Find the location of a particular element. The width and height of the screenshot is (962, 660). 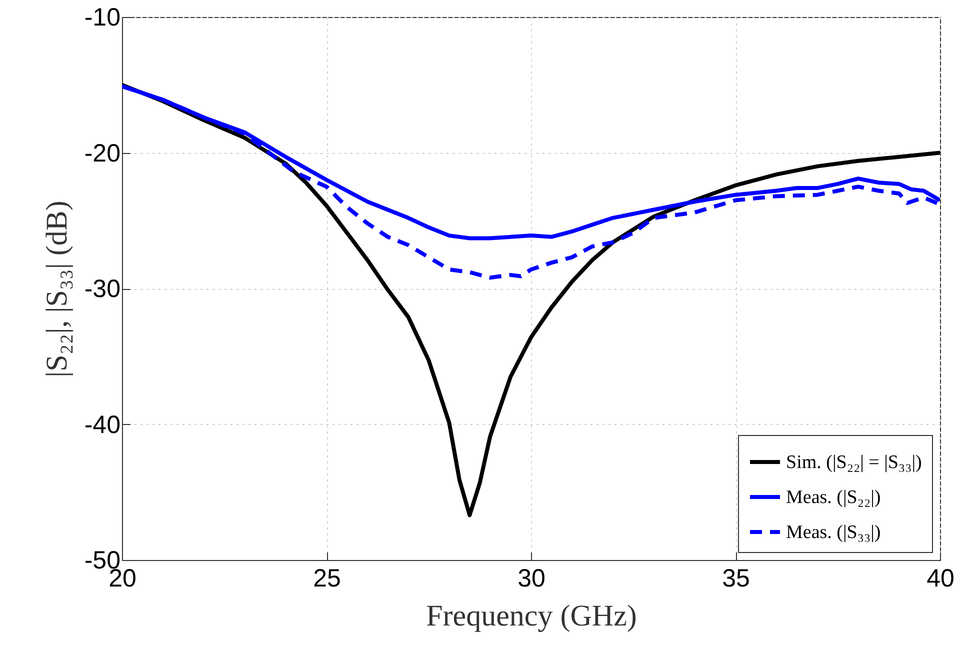

x-axis-title: Frequency (GHz) is located at coordinates (531, 616).